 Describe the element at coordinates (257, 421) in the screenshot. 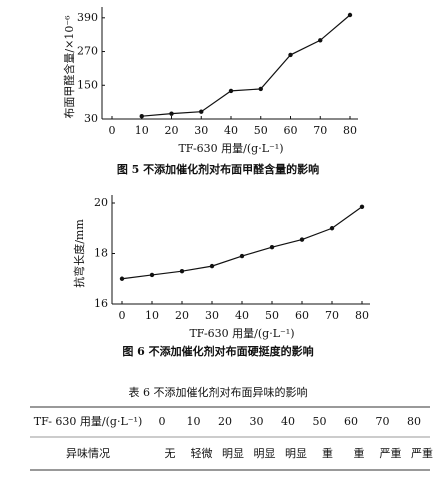

I see `table-cell: 30` at that location.